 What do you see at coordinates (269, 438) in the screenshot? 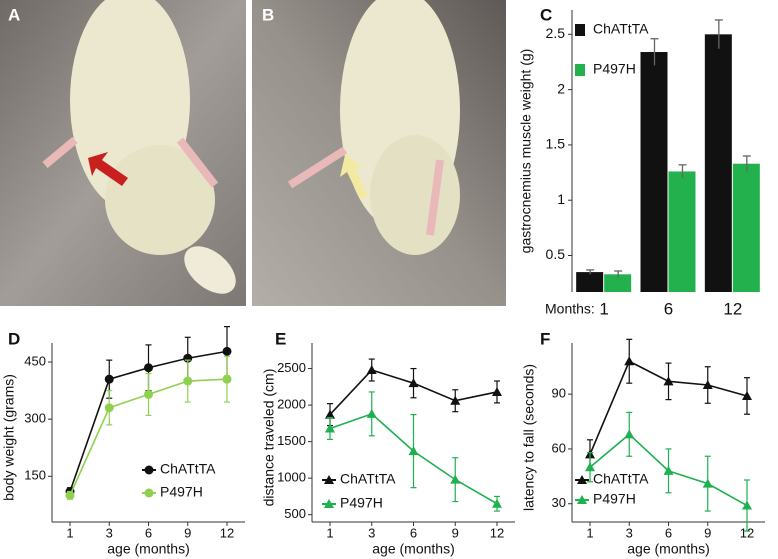
I see `y-label: distance traveled (cm)` at bounding box center [269, 438].